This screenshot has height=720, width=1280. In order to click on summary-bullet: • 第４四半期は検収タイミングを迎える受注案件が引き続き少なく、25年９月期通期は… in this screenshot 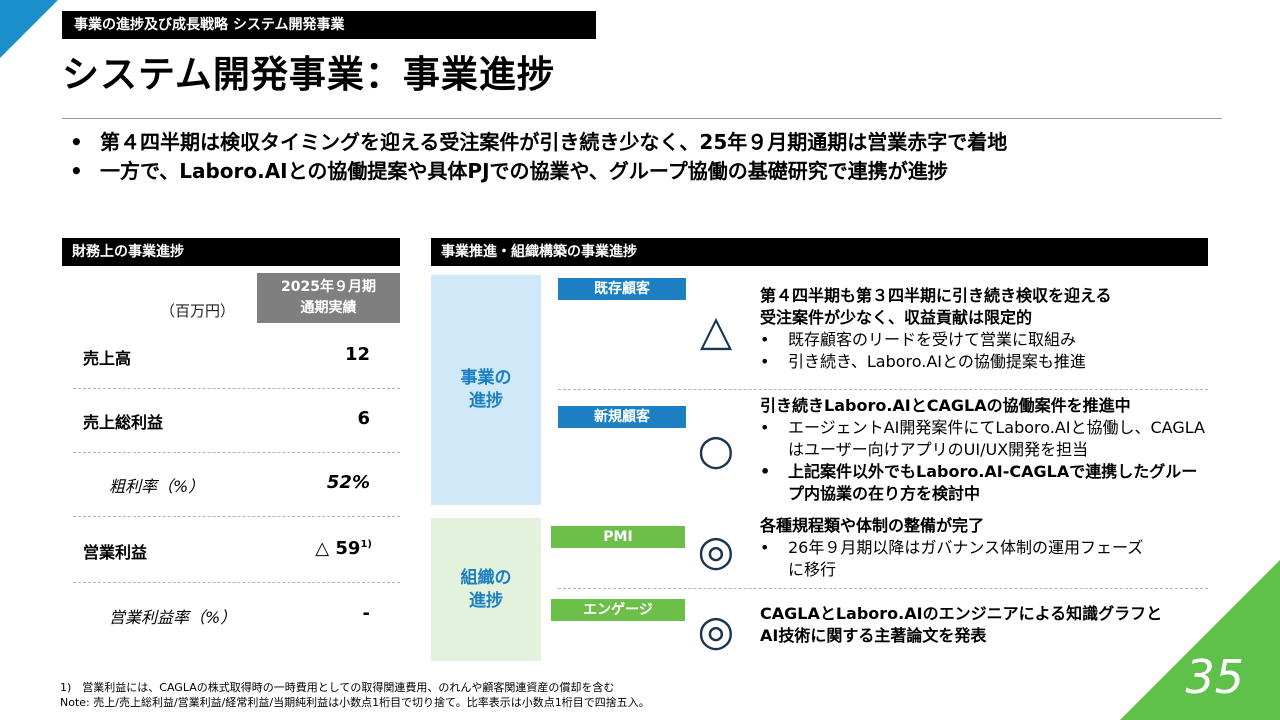, I will do `click(539, 142)`.